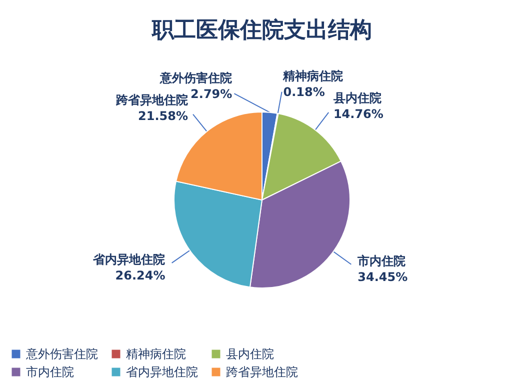  What do you see at coordinates (61, 354) in the screenshot?
I see `legend-label: 意外伤害住院` at bounding box center [61, 354].